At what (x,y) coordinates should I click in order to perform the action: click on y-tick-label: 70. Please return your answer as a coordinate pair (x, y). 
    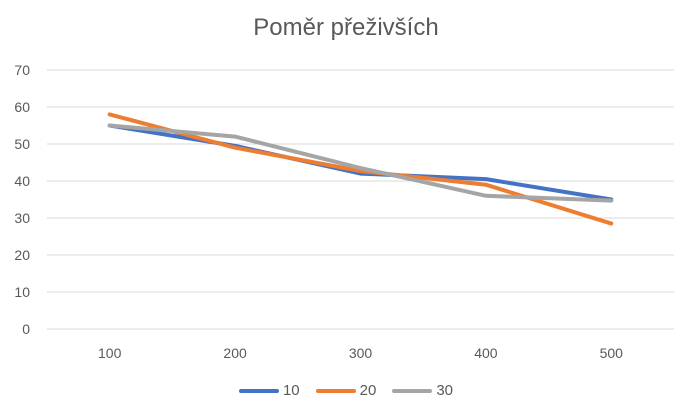
    Looking at the image, I should click on (22, 70).